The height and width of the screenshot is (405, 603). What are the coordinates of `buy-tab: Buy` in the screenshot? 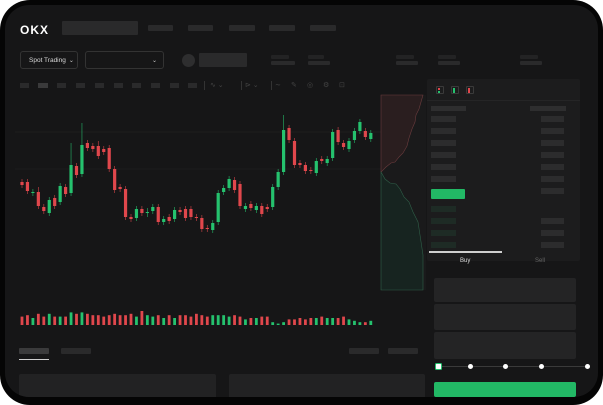 It's located at (465, 261).